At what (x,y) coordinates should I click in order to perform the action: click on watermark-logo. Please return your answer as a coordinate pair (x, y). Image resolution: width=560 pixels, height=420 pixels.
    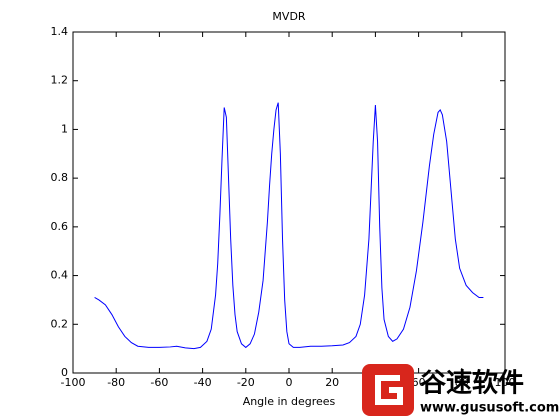
    Looking at the image, I should click on (388, 390).